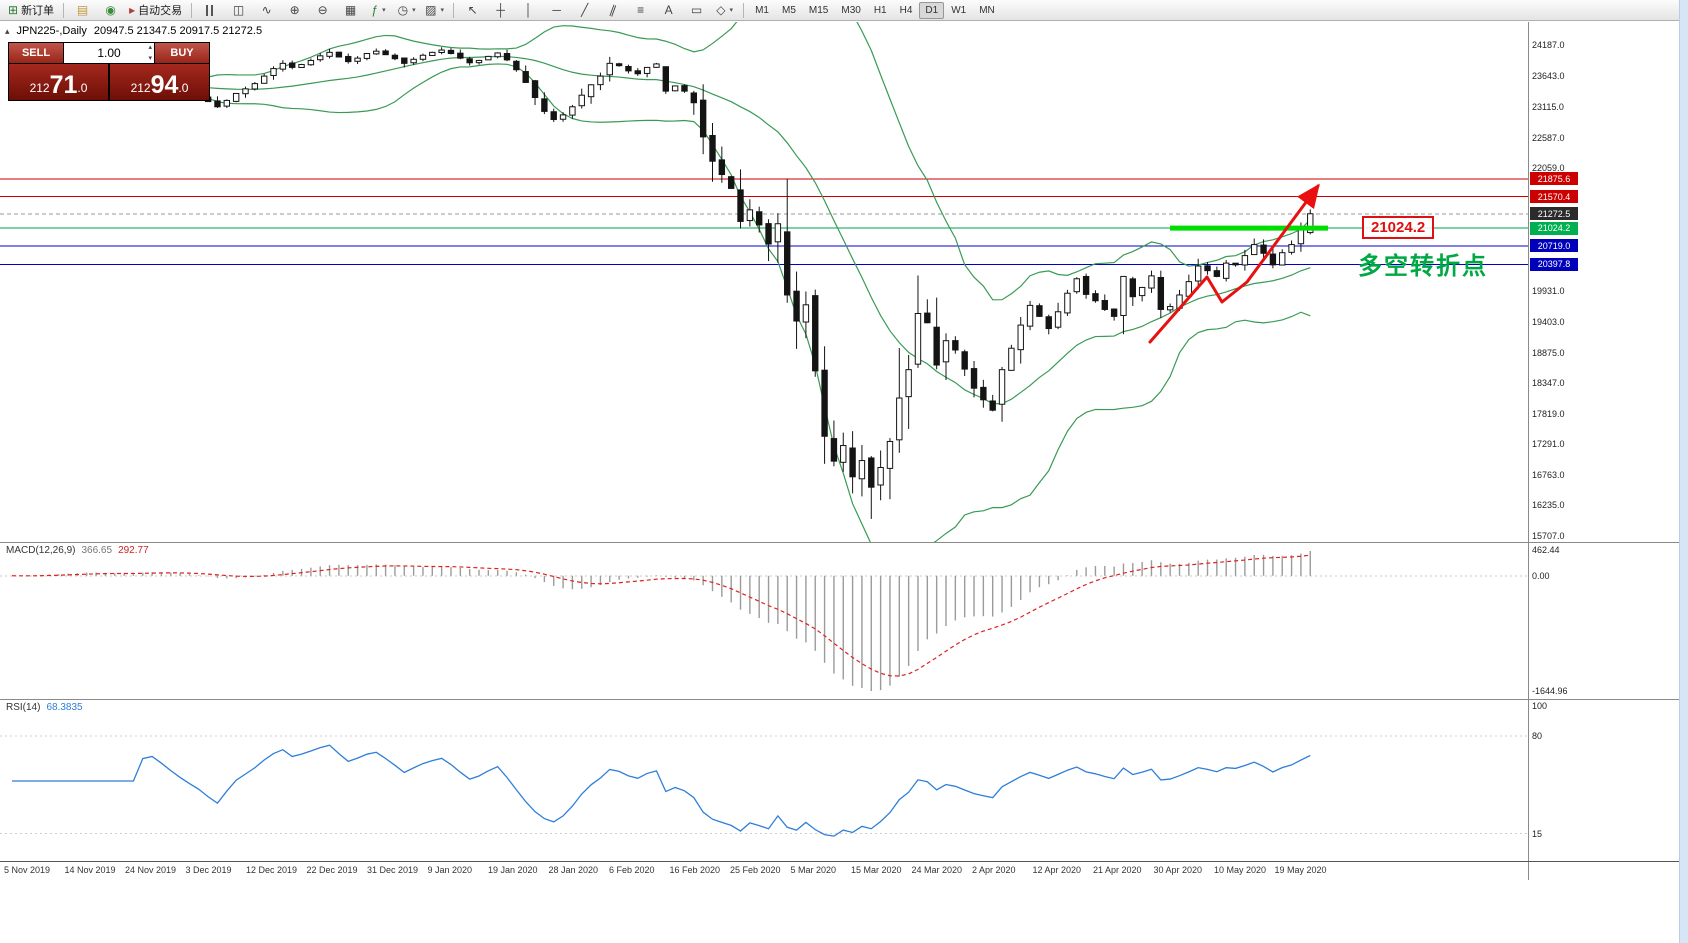  I want to click on annotation-turning-point-text: 多空转折点, so click(1423, 266).